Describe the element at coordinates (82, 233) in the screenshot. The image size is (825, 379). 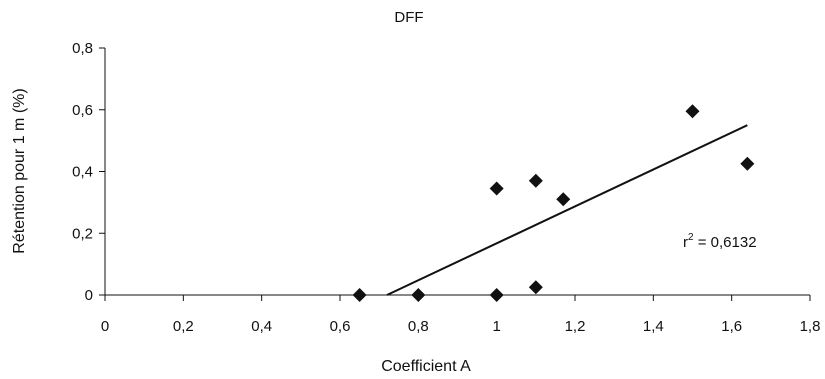
I see `y-tick-label: 0,2` at that location.